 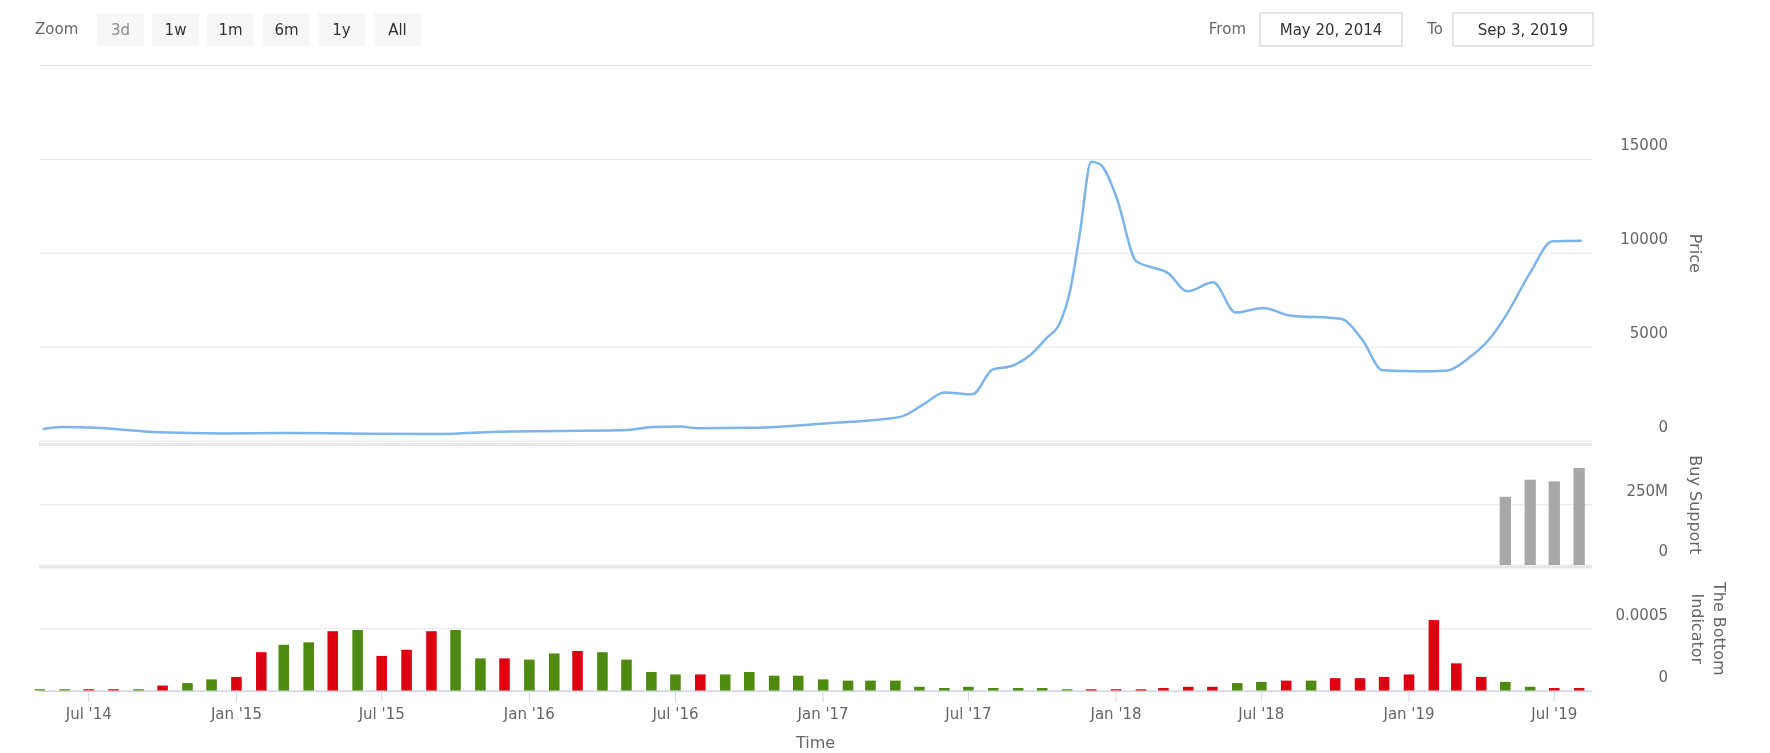 What do you see at coordinates (235, 713) in the screenshot?
I see `x-tick-label: Jan '15` at bounding box center [235, 713].